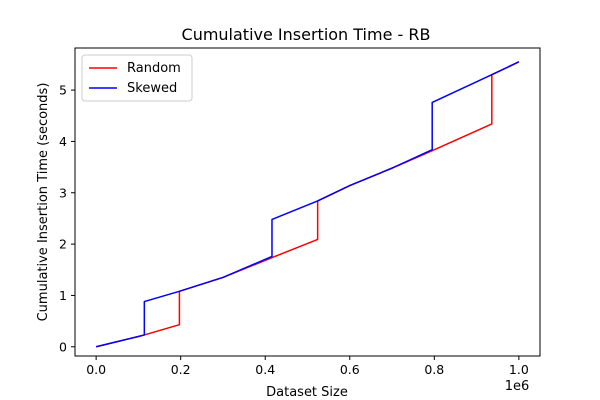 This screenshot has height=400, width=600. Describe the element at coordinates (517, 386) in the screenshot. I see `x-axis-offset-label: 1e6` at that location.